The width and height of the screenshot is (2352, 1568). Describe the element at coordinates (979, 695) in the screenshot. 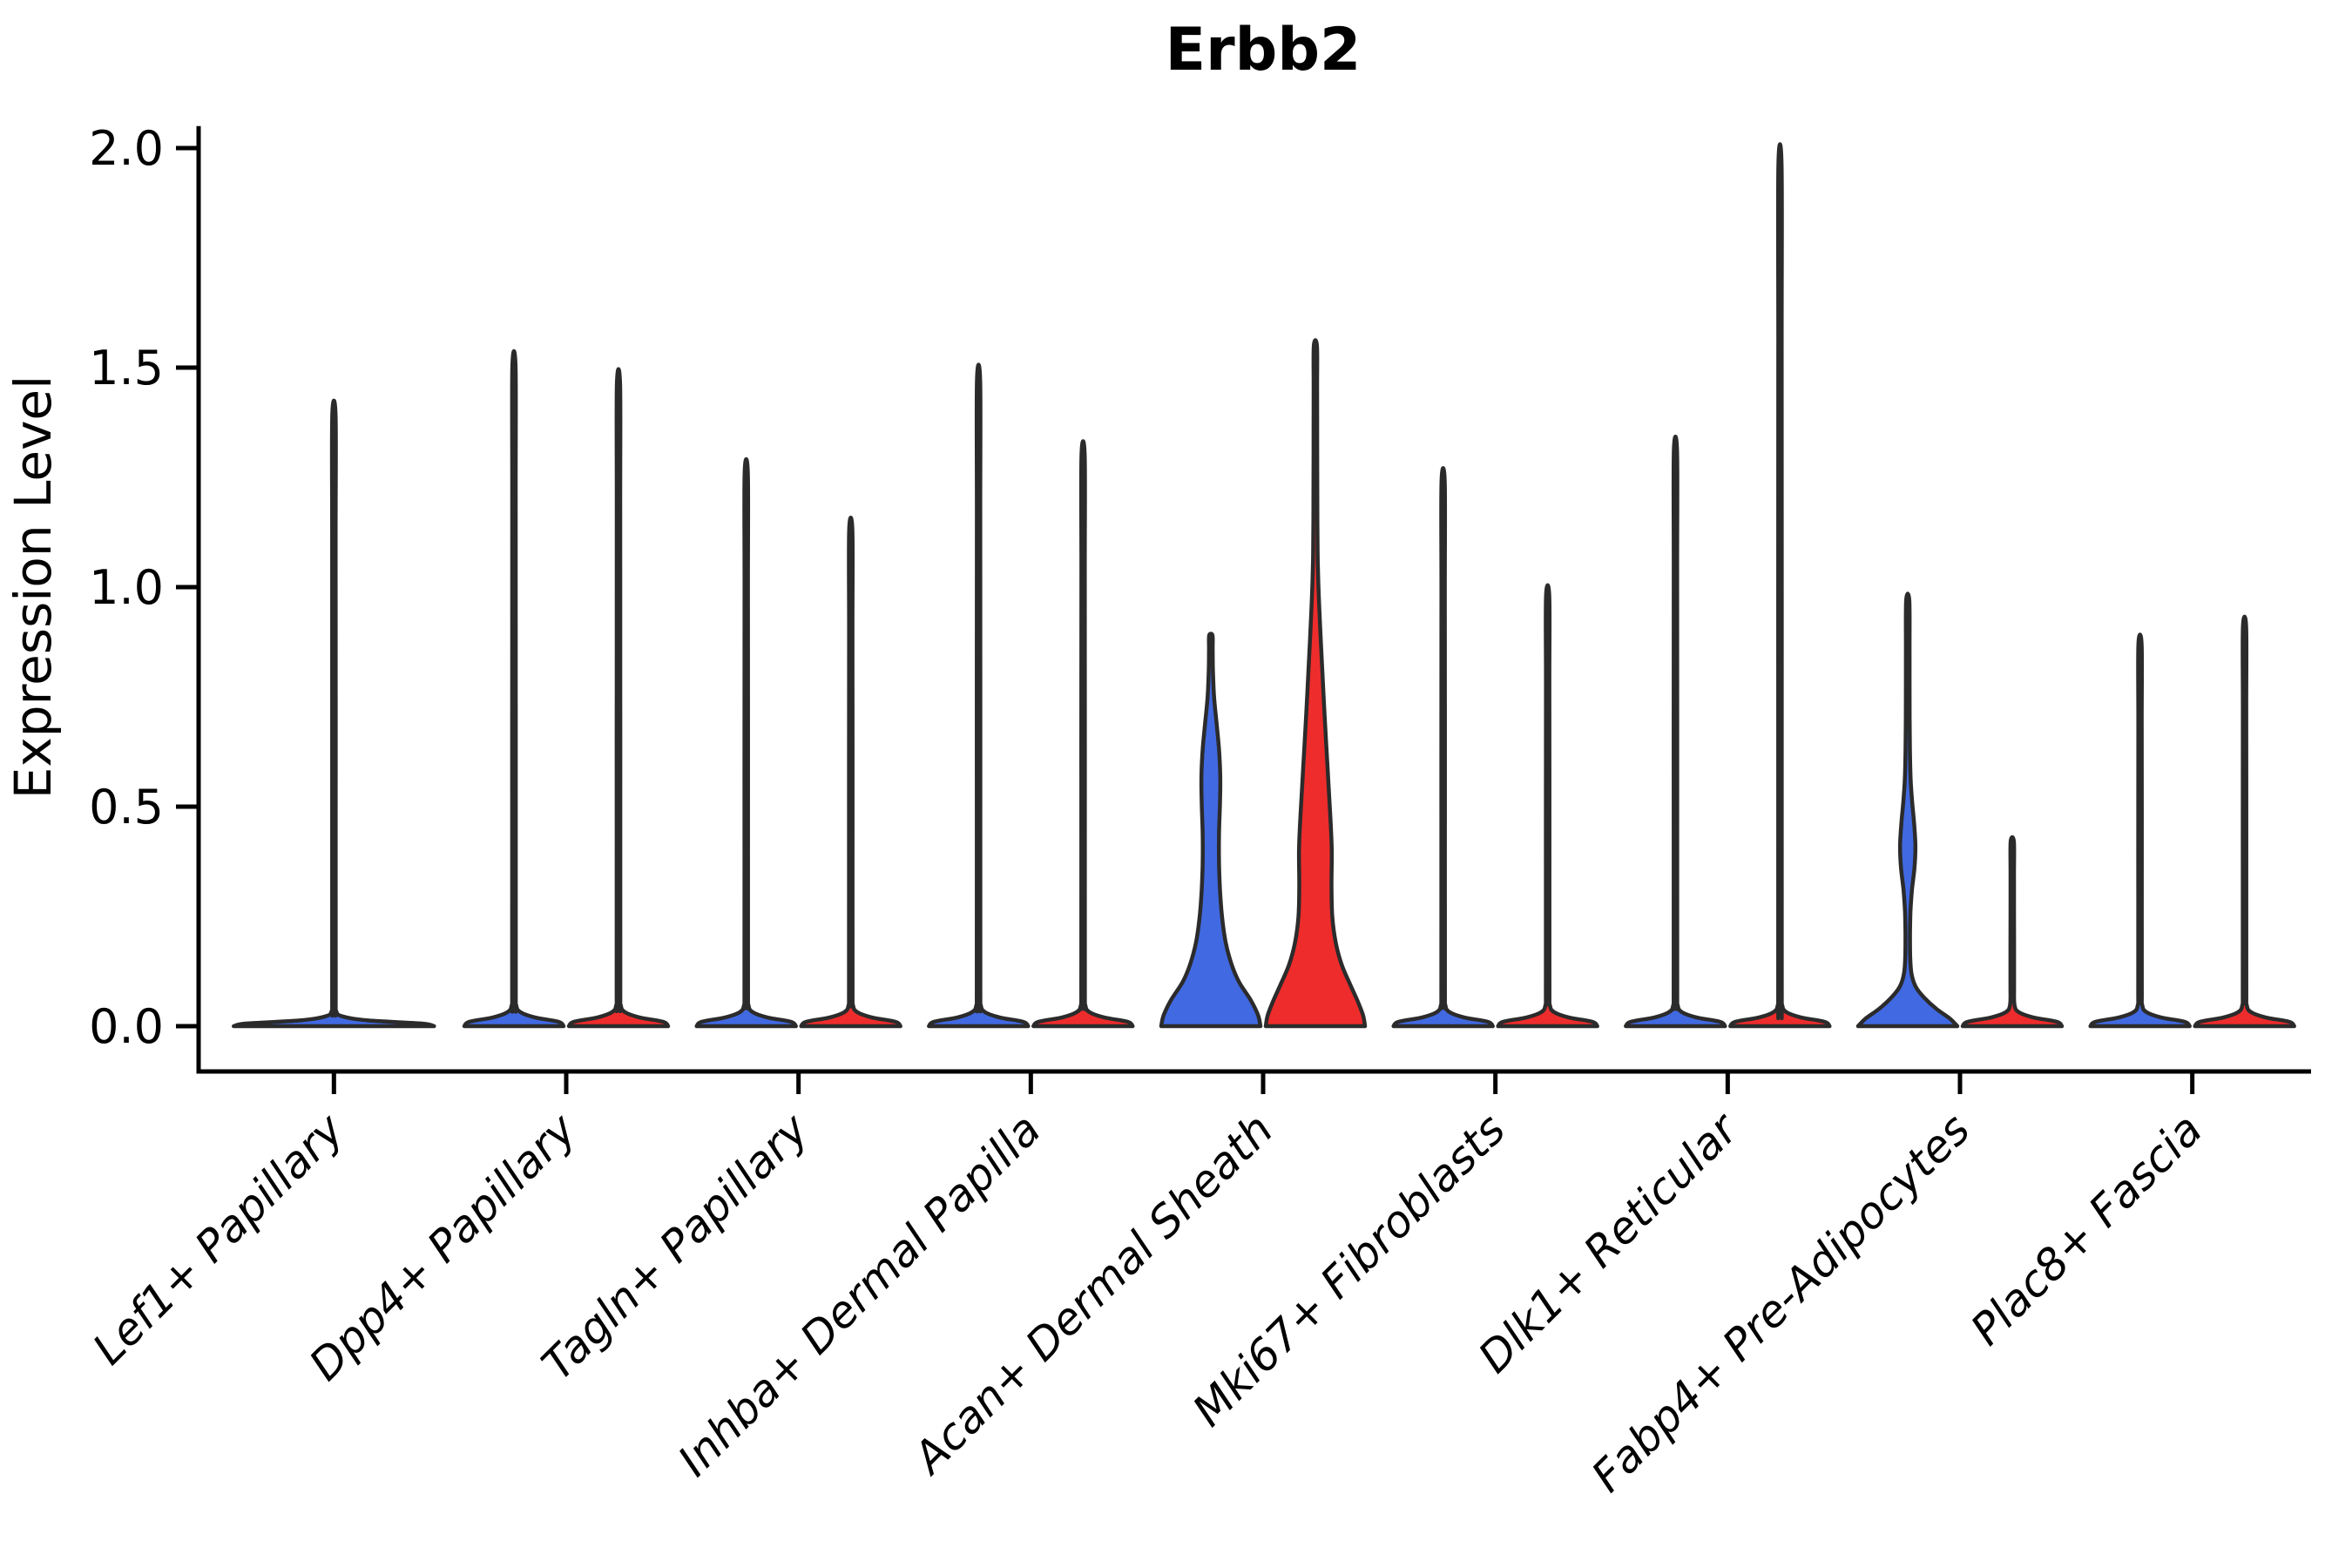

I see `violin-inhba-dermal-papilla-left` at that location.